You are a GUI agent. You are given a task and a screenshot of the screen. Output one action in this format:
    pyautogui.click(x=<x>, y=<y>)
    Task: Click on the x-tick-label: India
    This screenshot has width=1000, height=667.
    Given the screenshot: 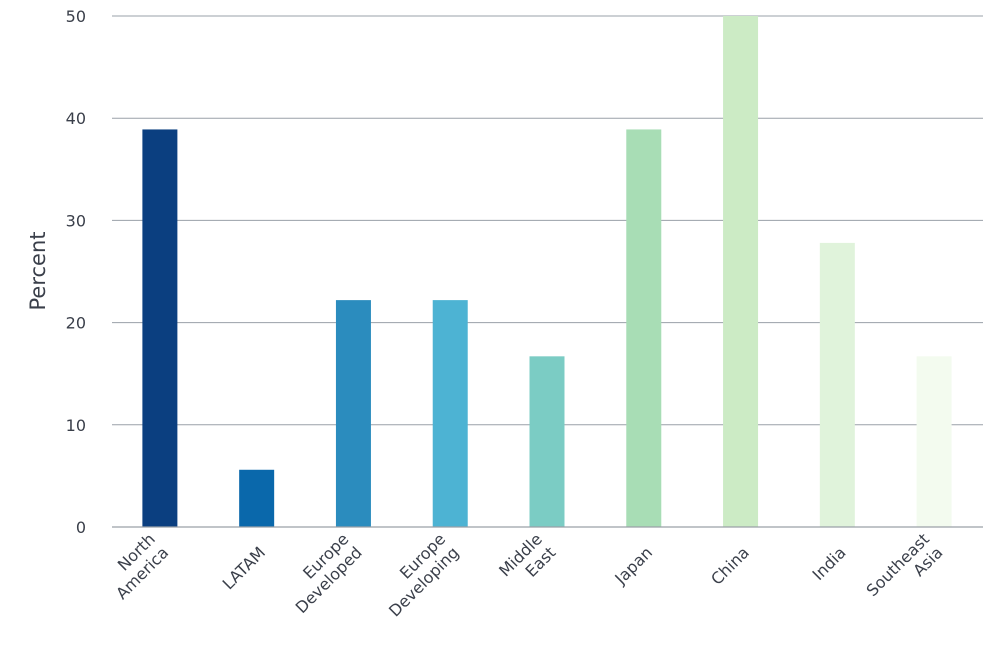 What is the action you would take?
    pyautogui.click(x=828, y=563)
    